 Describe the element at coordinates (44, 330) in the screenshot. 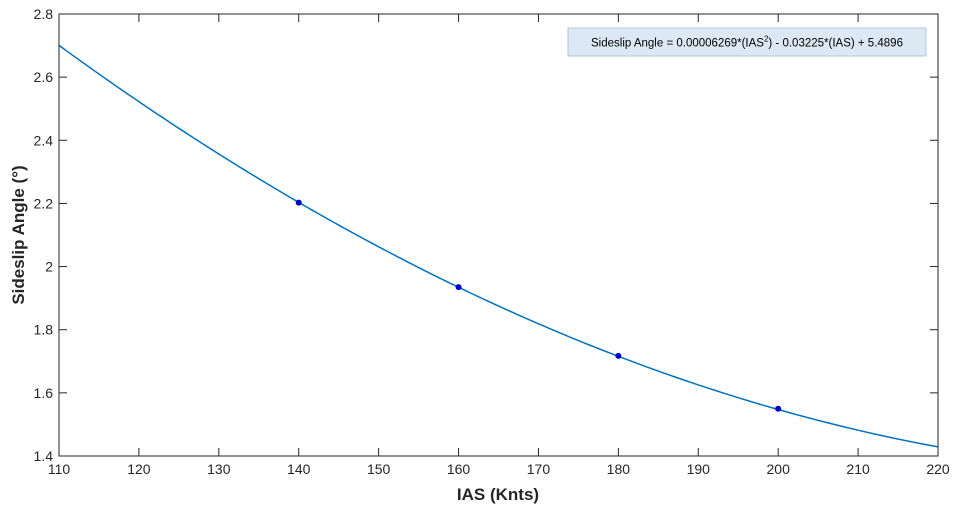

I see `y-tick-label: 1.8` at that location.